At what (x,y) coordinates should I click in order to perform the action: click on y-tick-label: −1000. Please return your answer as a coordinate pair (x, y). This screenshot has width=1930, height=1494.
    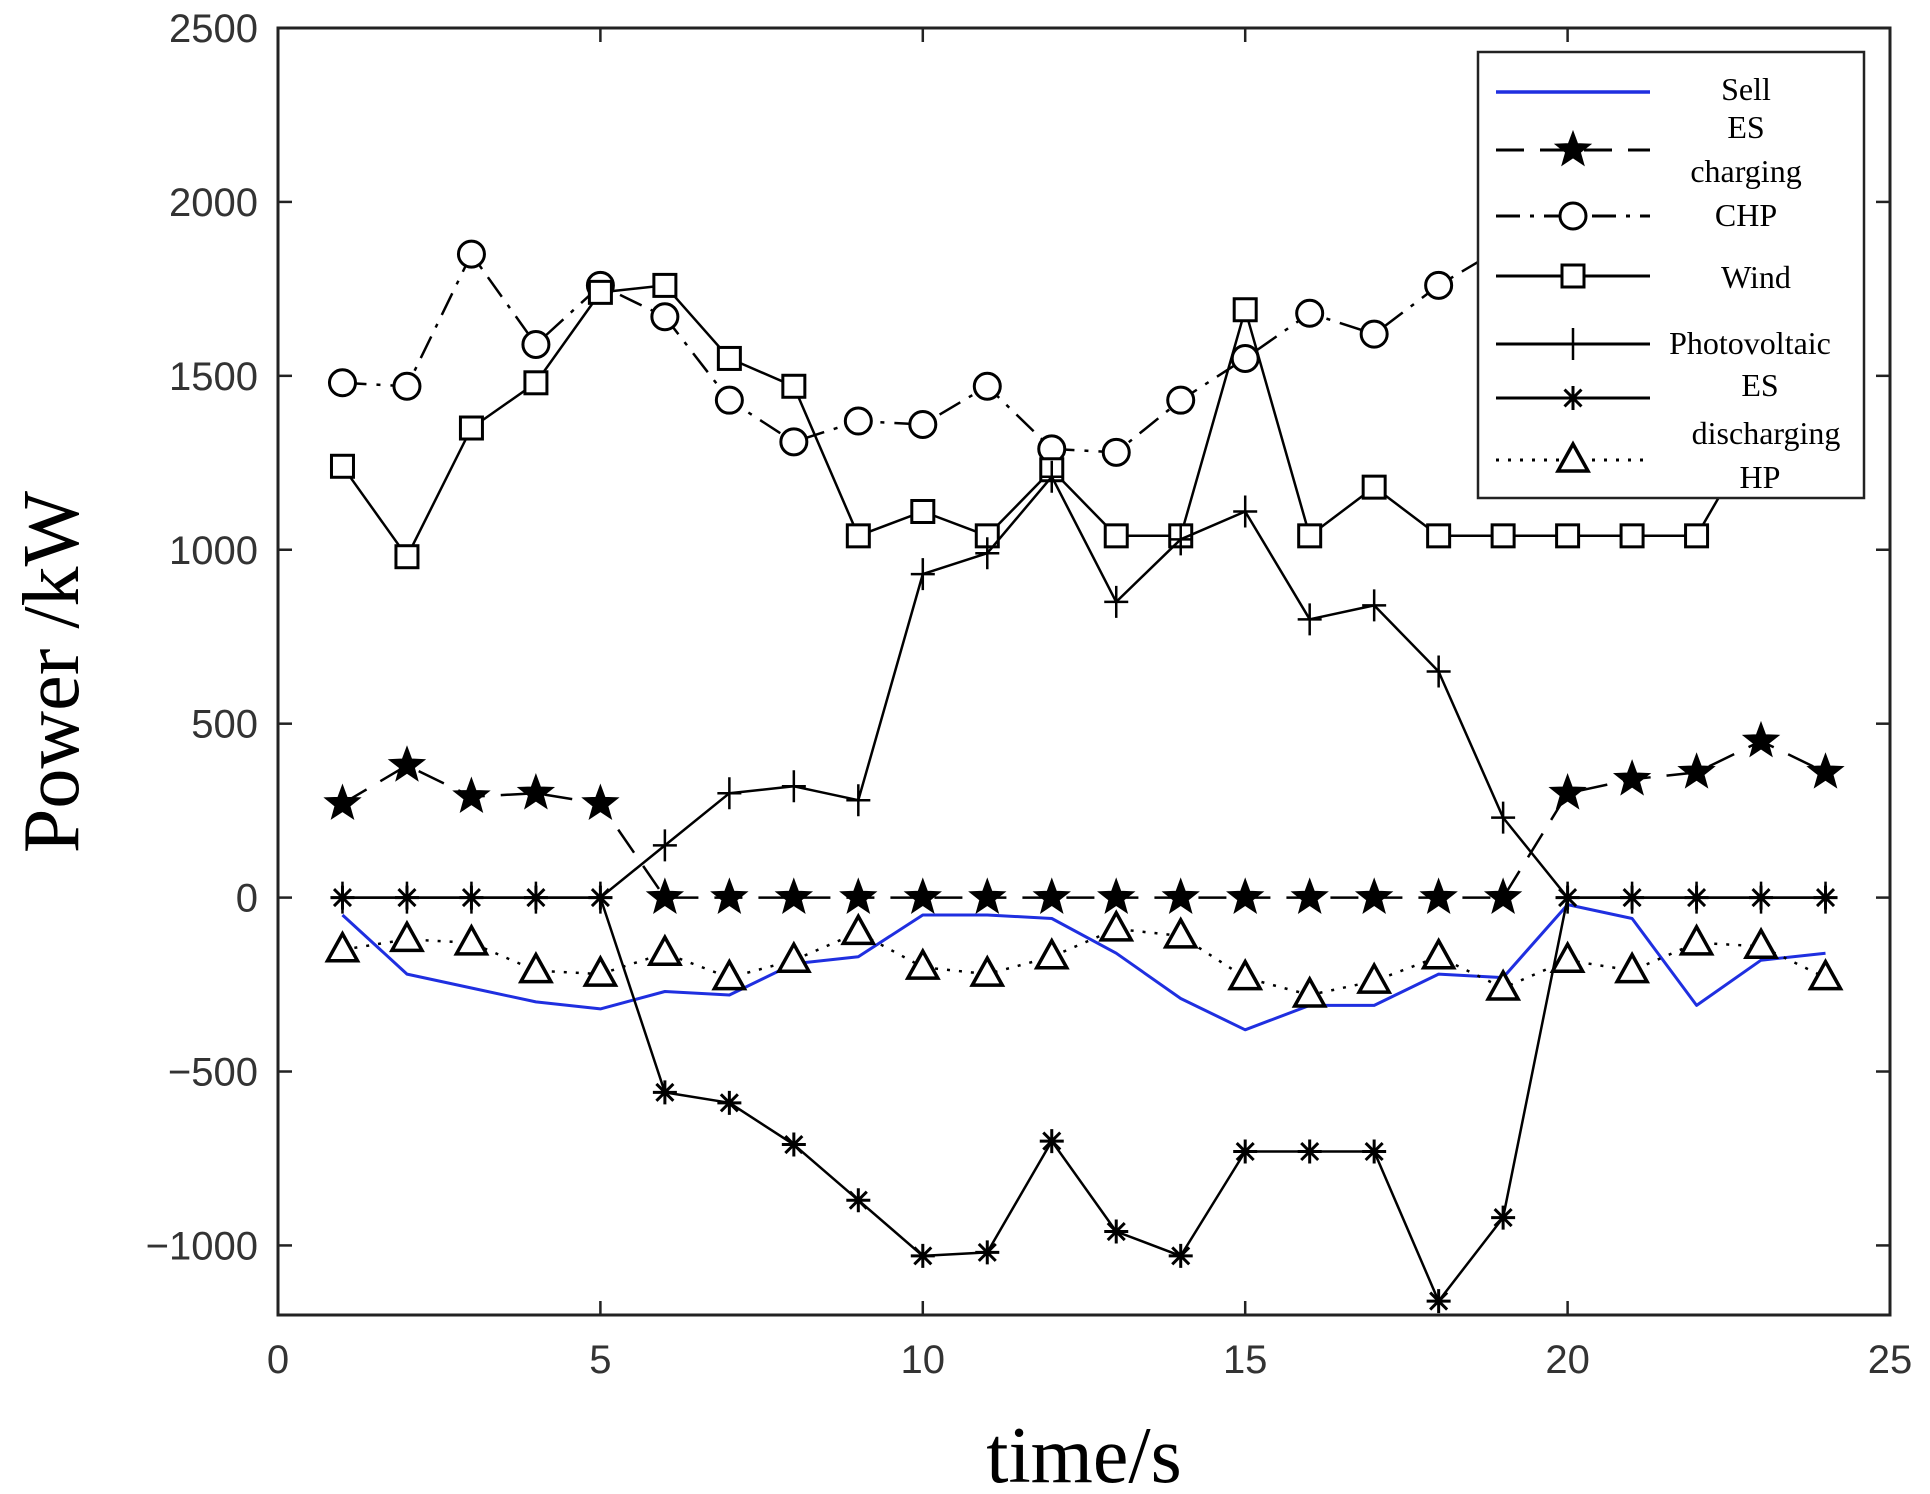
    Looking at the image, I should click on (202, 1246).